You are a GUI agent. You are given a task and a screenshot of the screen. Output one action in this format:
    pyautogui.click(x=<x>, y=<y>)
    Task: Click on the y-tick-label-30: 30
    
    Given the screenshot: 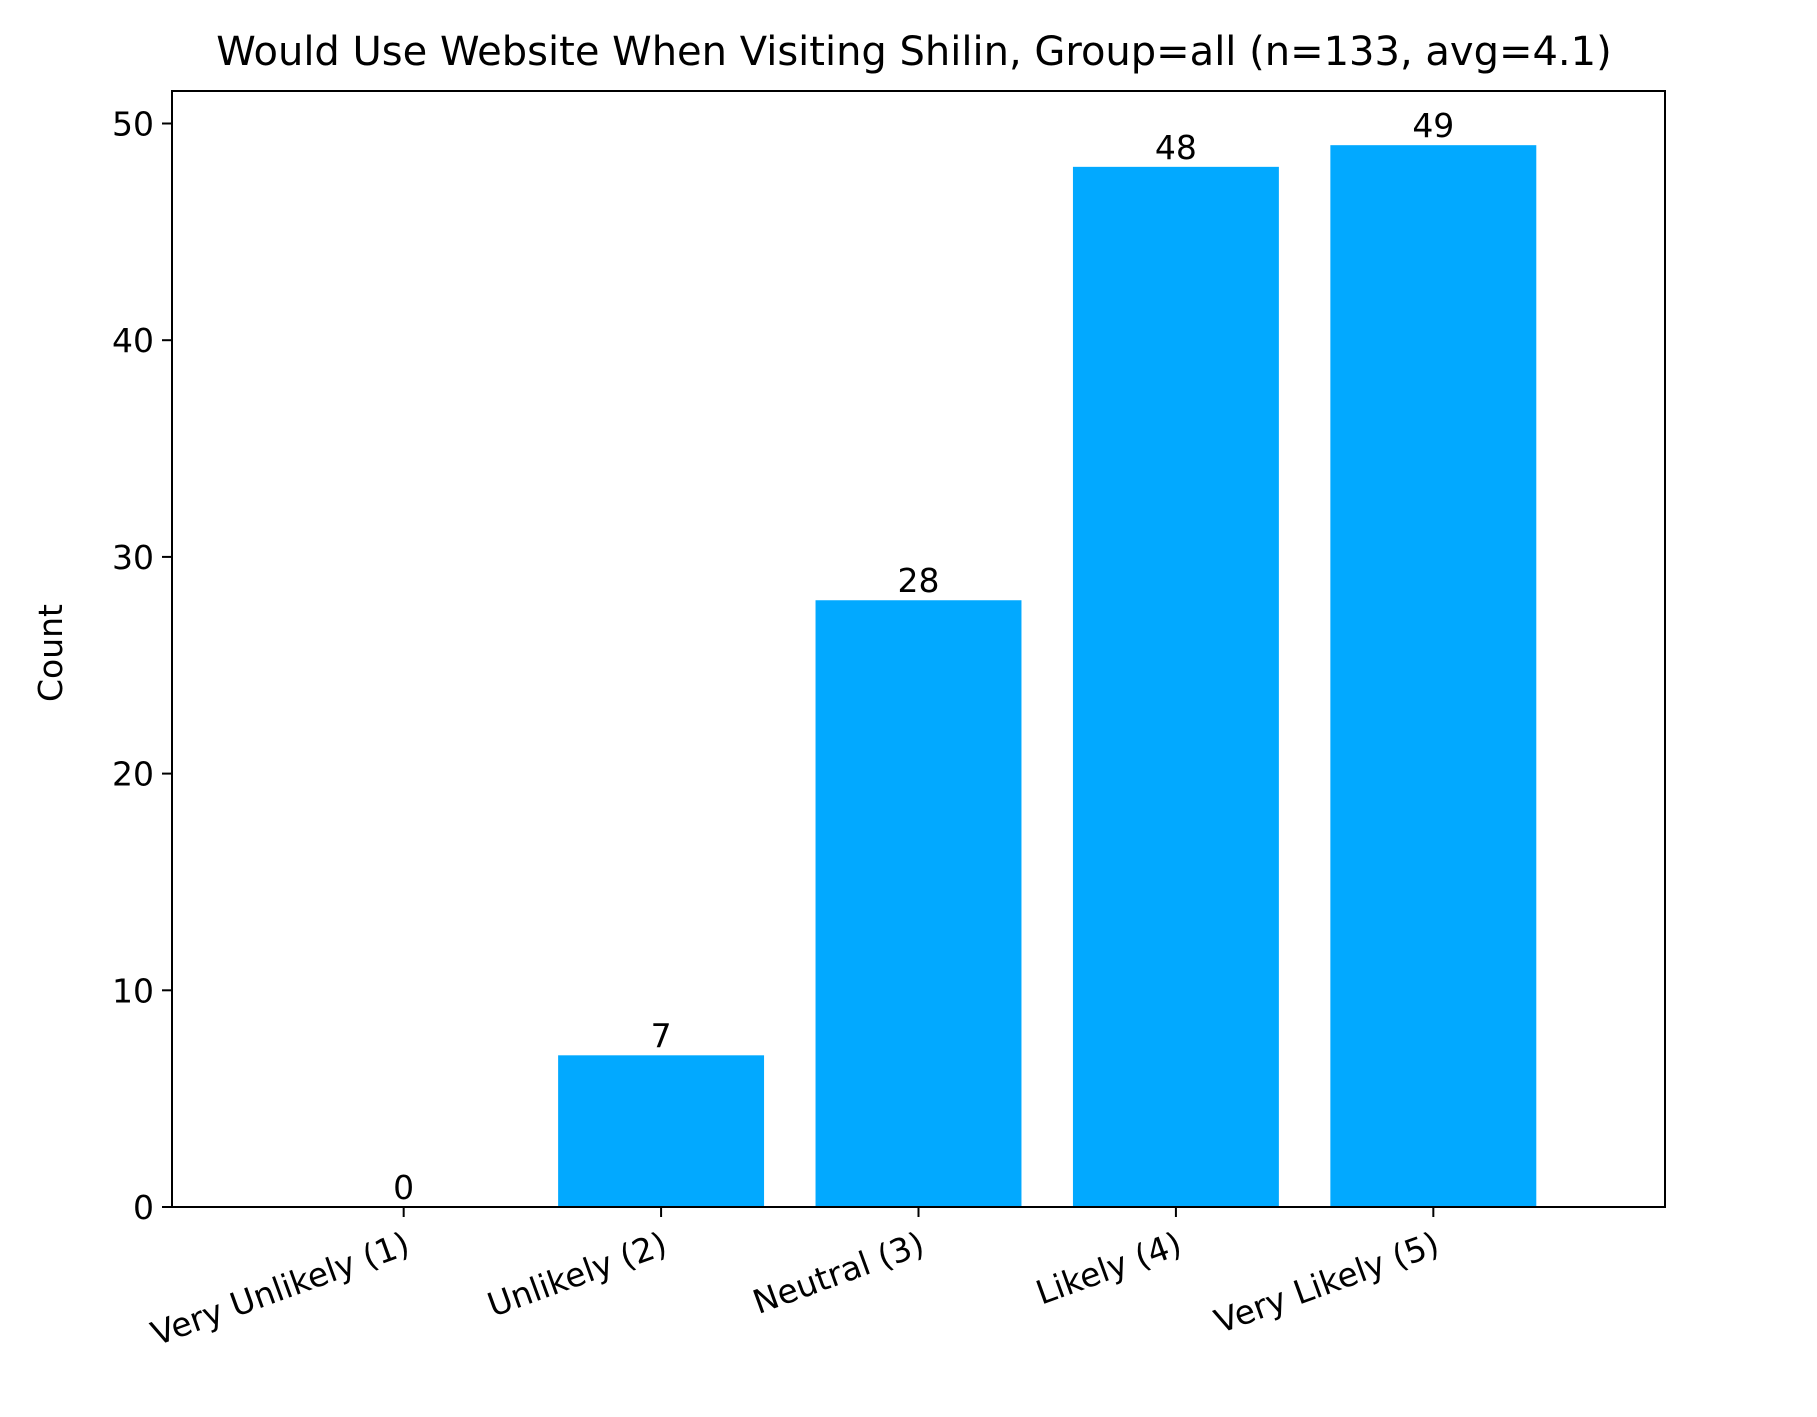 What is the action you would take?
    pyautogui.click(x=133, y=557)
    